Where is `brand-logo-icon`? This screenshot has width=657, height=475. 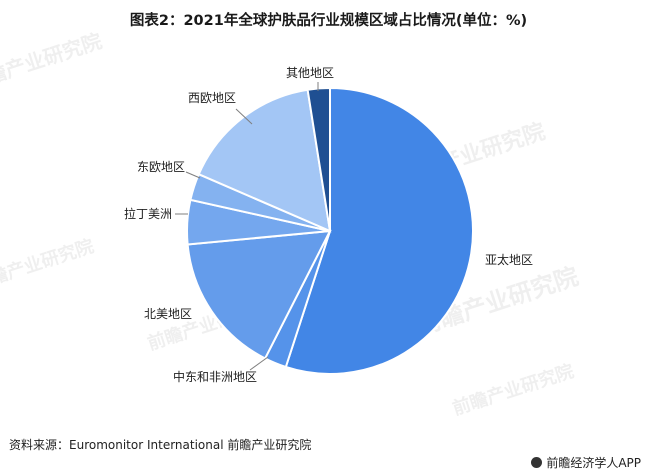 brand-logo-icon is located at coordinates (537, 462).